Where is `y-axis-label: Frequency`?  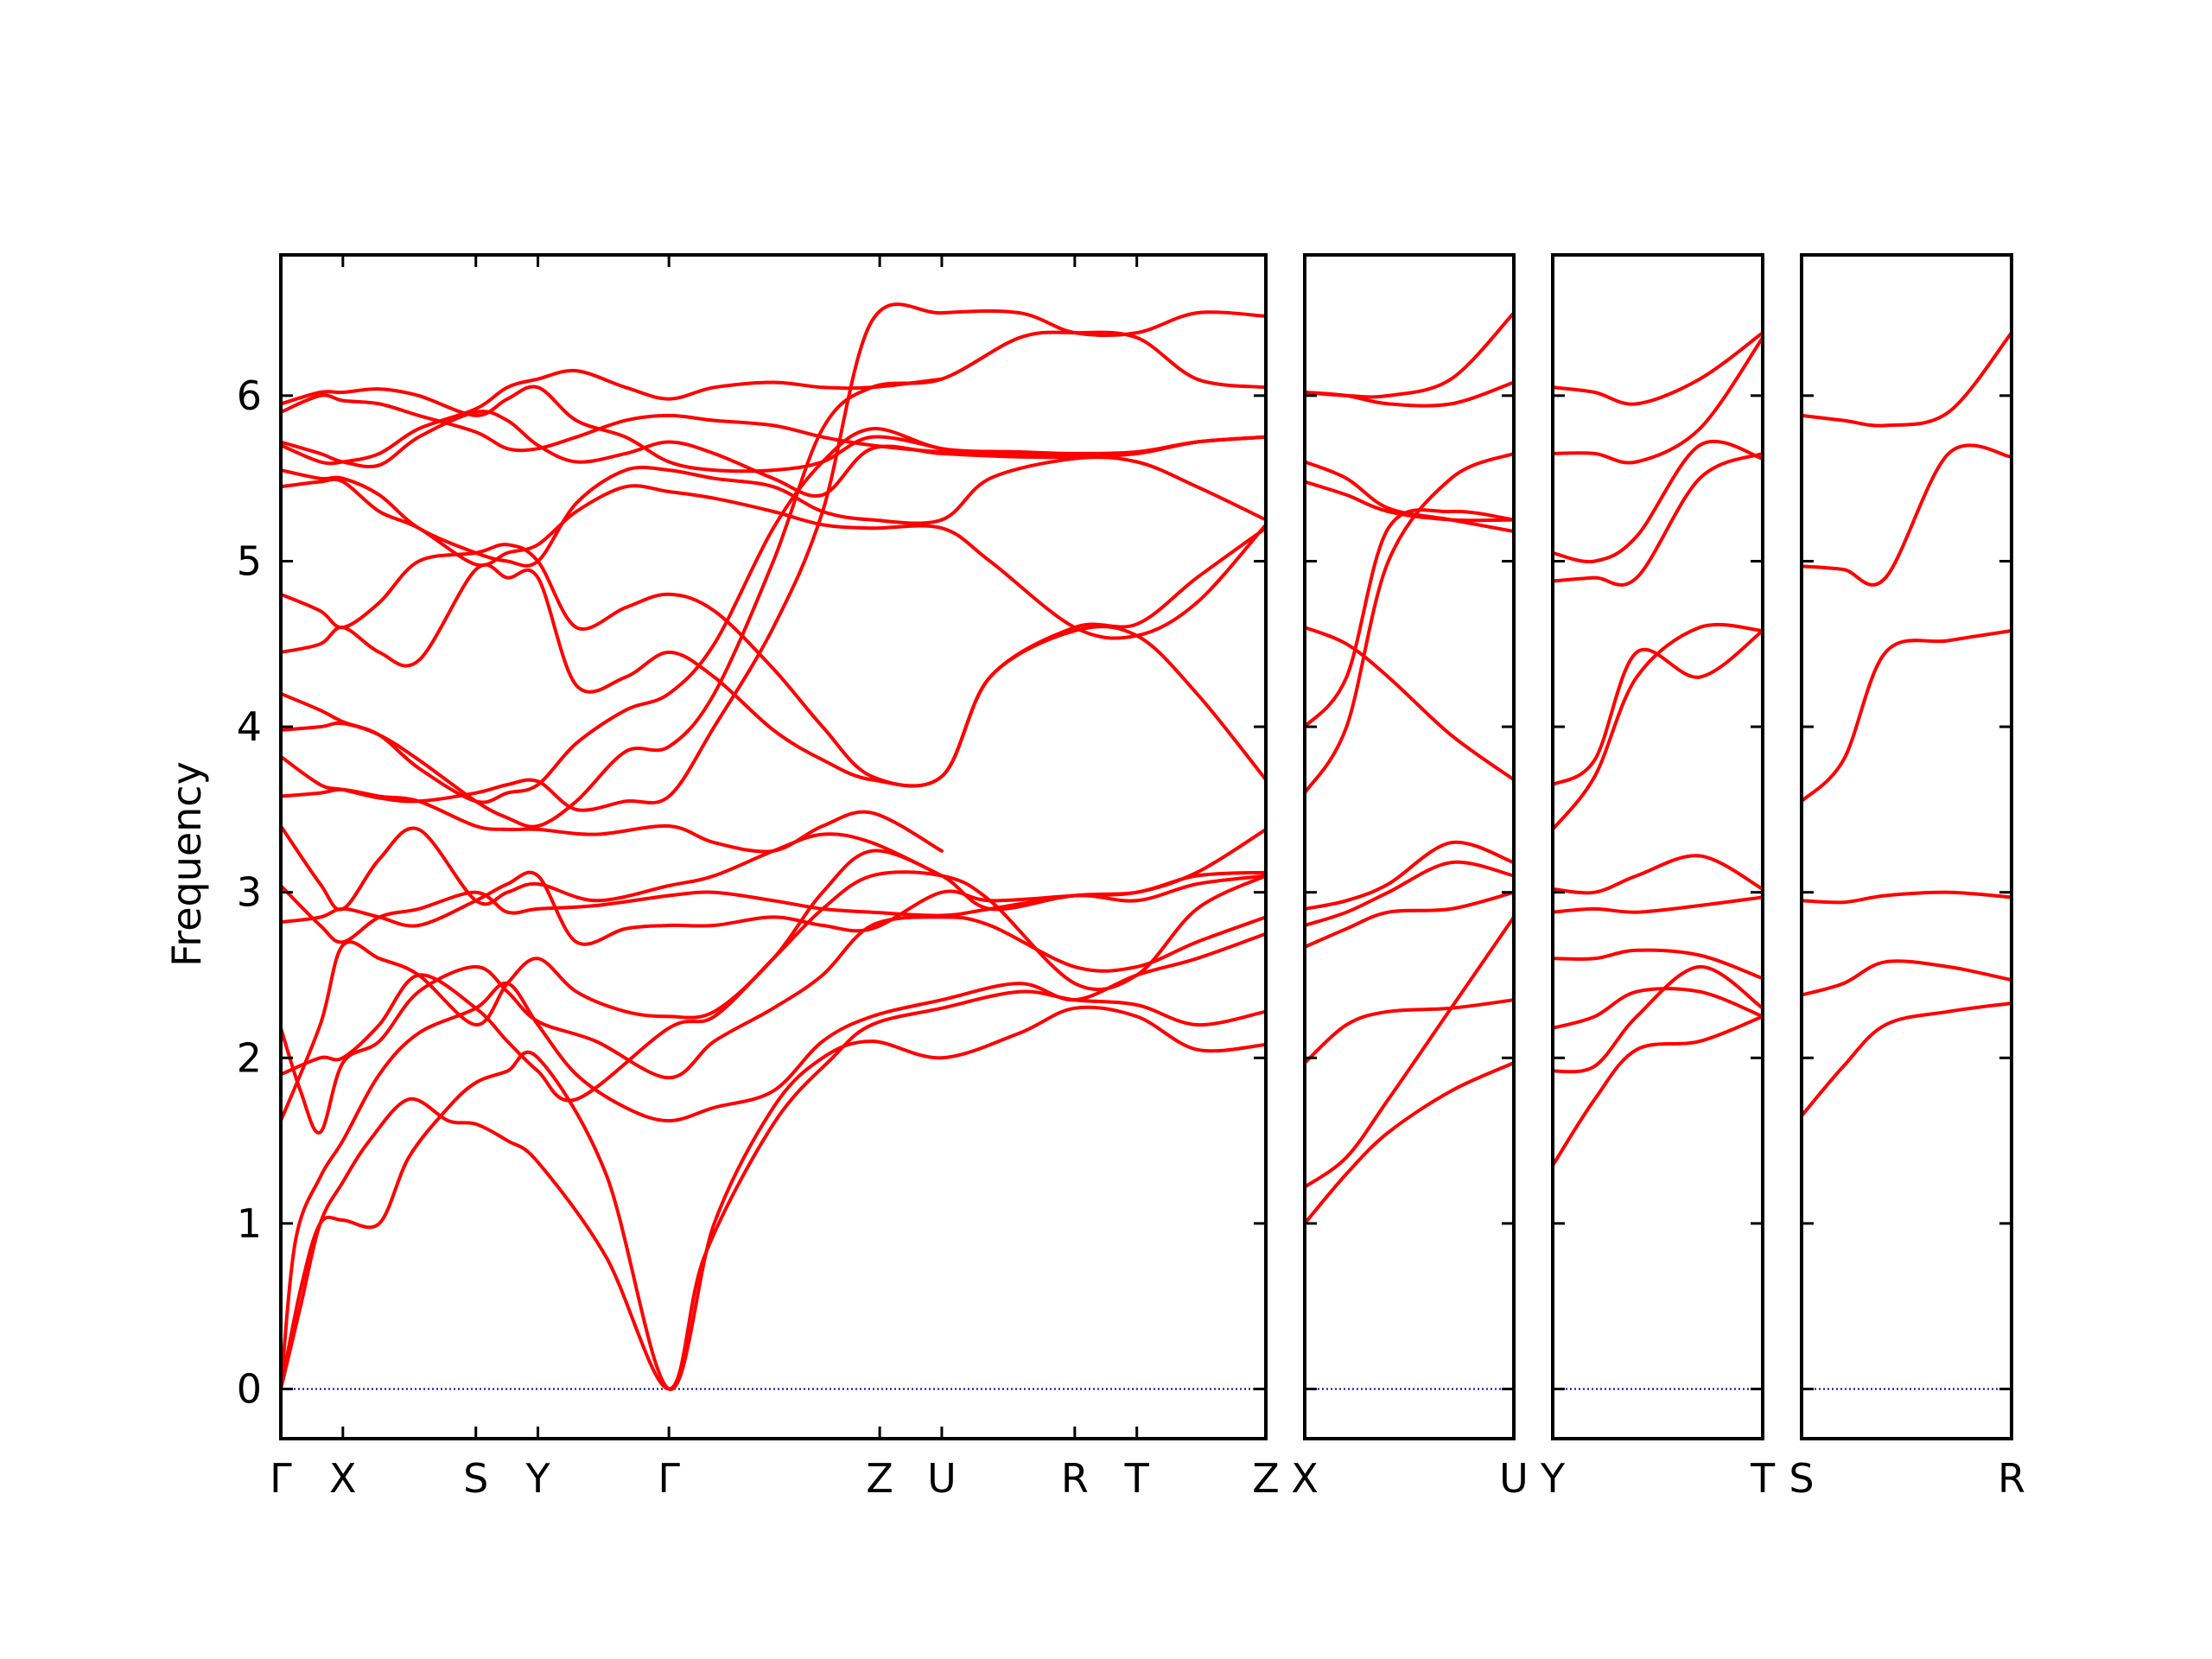
y-axis-label: Frequency is located at coordinates (186, 864).